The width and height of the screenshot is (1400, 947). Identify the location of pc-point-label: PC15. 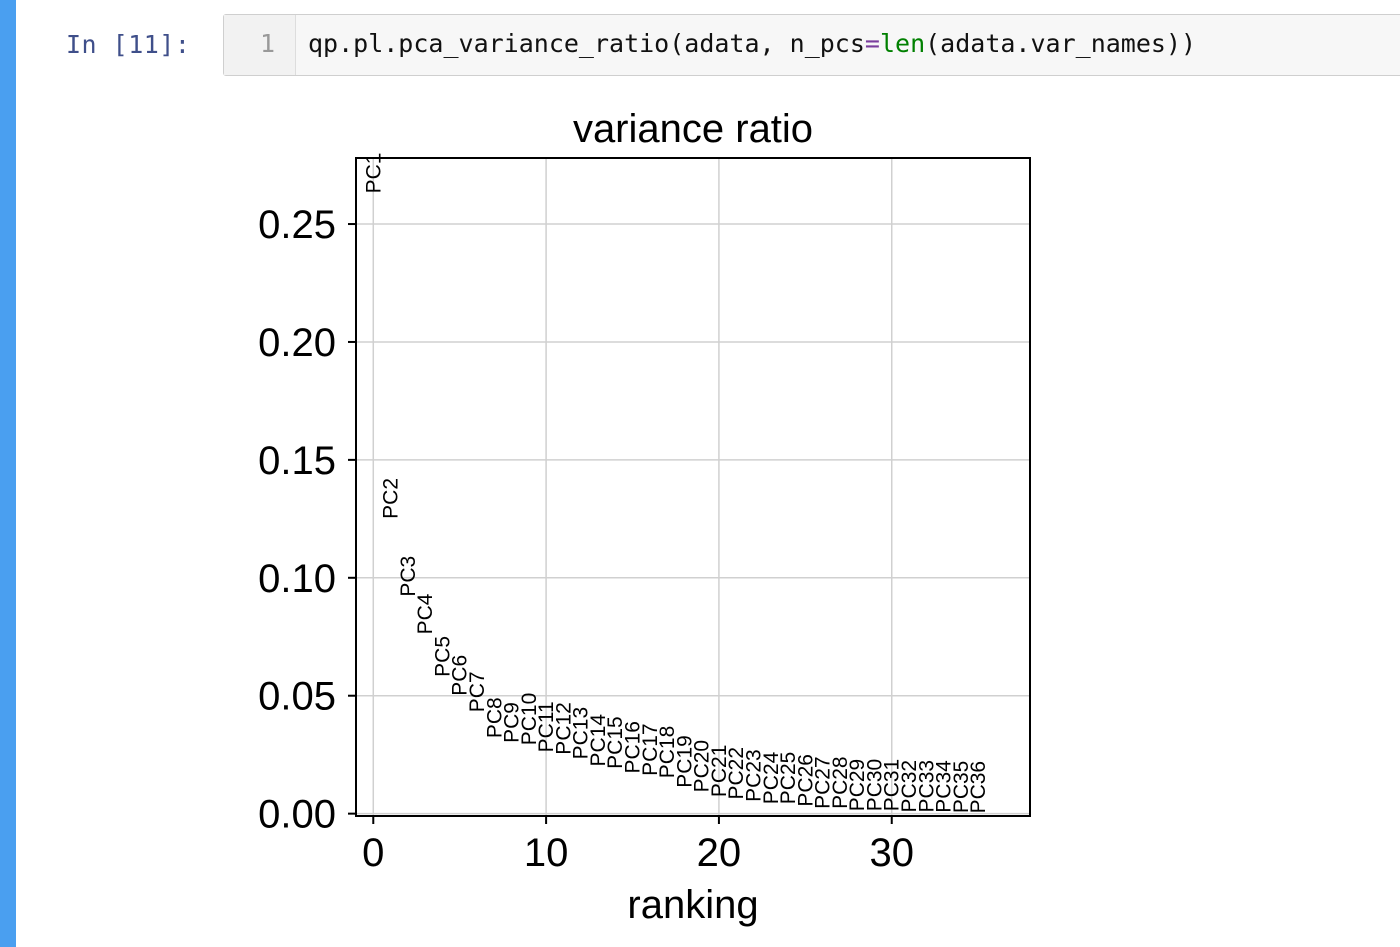
(615, 742).